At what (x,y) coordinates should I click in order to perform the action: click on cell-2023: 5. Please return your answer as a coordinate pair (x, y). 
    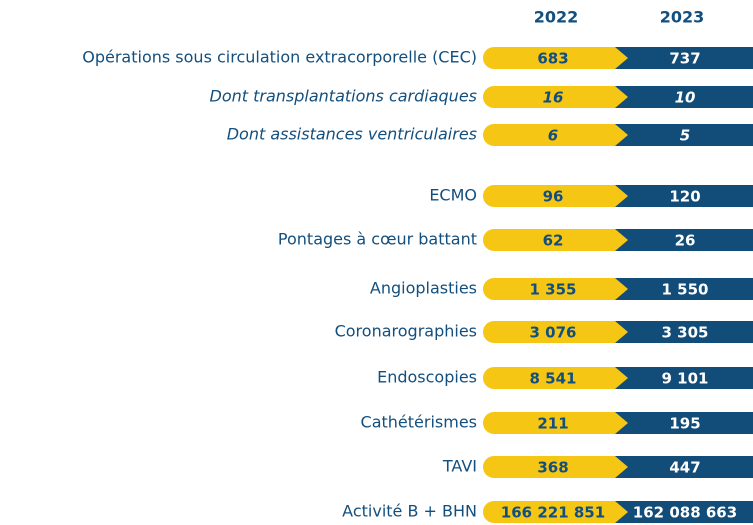
    Looking at the image, I should click on (685, 136).